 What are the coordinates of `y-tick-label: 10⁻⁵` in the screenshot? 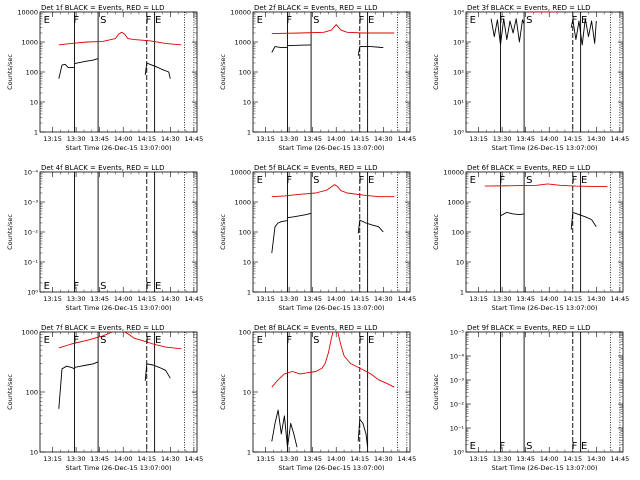 It's located at (457, 332).